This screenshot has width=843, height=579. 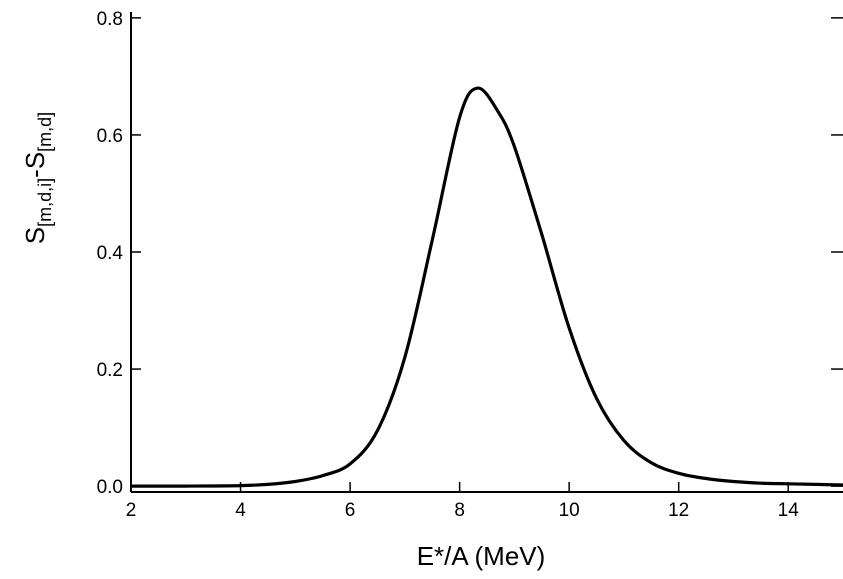 What do you see at coordinates (35, 160) in the screenshot?
I see `y-axis-title-s2: S` at bounding box center [35, 160].